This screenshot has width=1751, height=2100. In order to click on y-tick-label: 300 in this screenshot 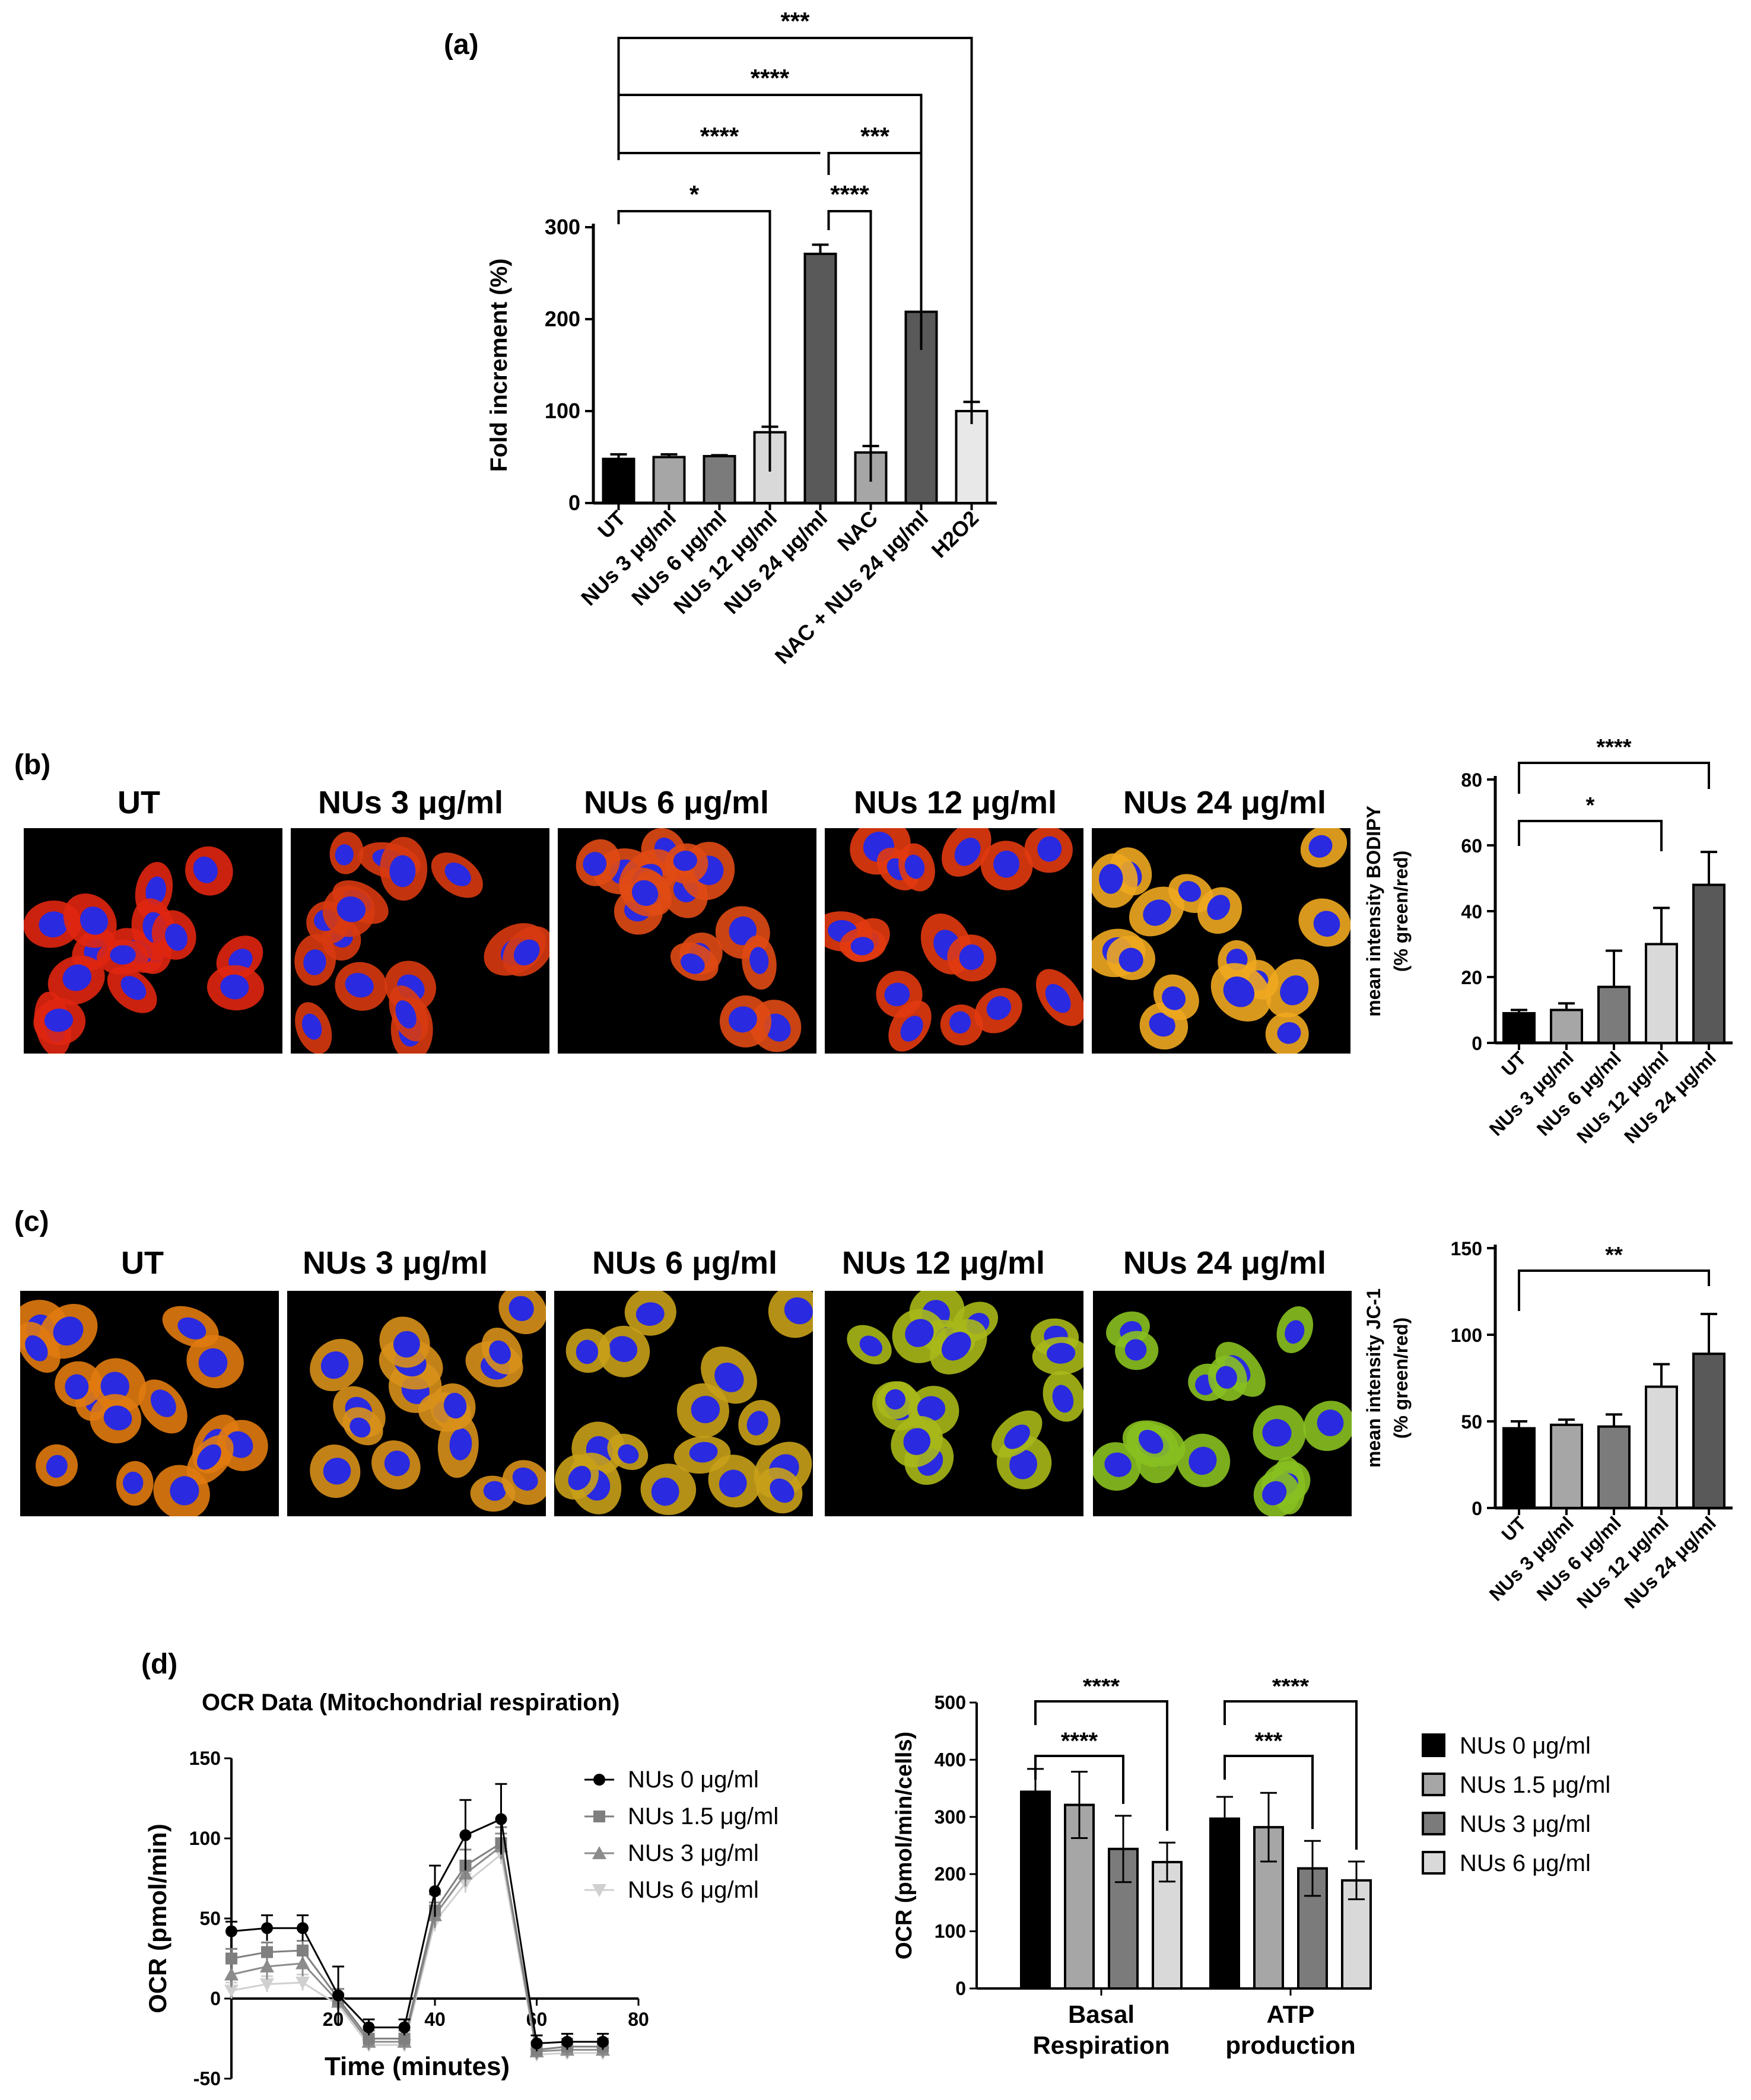, I will do `click(562, 227)`.